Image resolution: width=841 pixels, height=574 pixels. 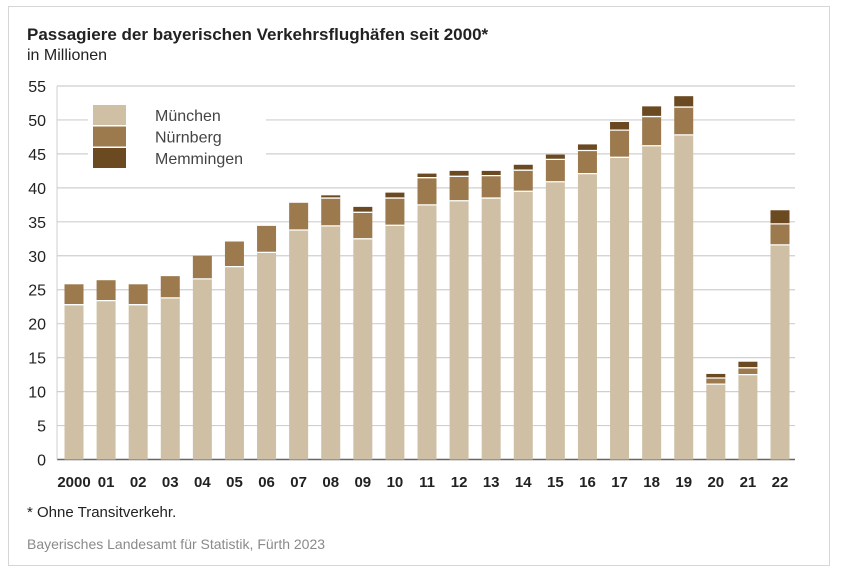 I want to click on chart-subtitle: in Millionen, so click(x=67, y=55).